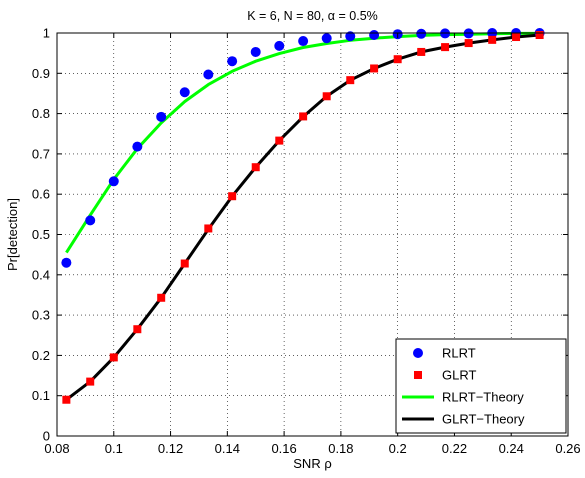 The image size is (585, 478). I want to click on y-tick-label: 0.3, so click(41, 315).